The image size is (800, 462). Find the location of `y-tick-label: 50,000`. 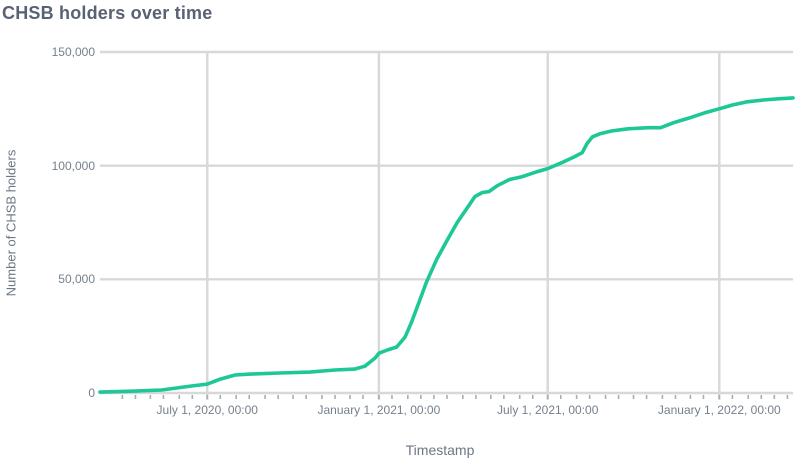

y-tick-label: 50,000 is located at coordinates (76, 279).